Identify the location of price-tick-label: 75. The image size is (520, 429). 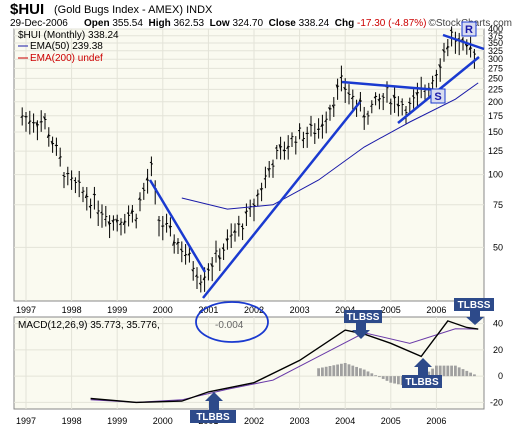
(498, 205).